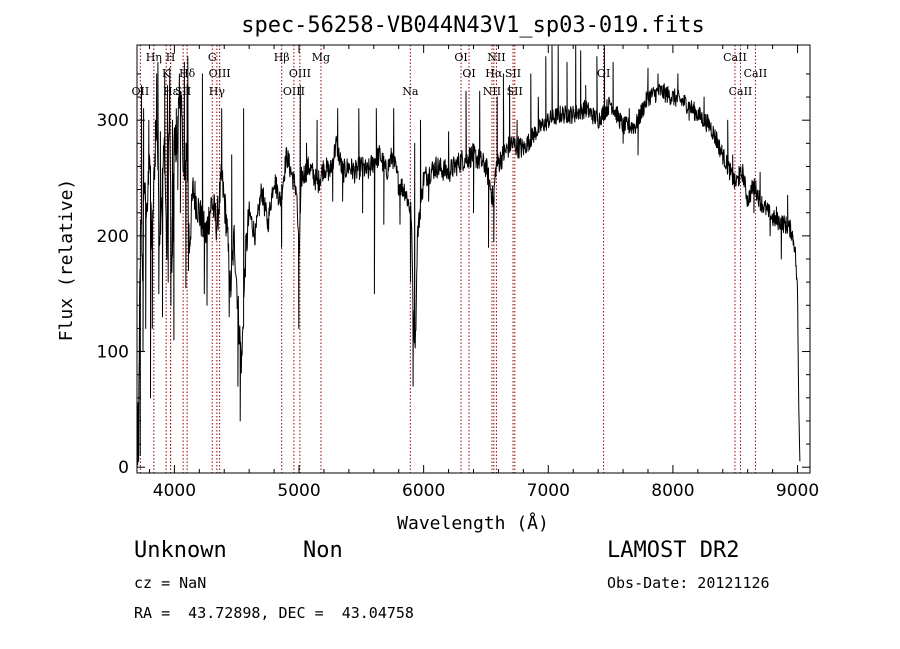 The height and width of the screenshot is (649, 900). What do you see at coordinates (282, 57) in the screenshot?
I see `line-marker-label: Hβ` at bounding box center [282, 57].